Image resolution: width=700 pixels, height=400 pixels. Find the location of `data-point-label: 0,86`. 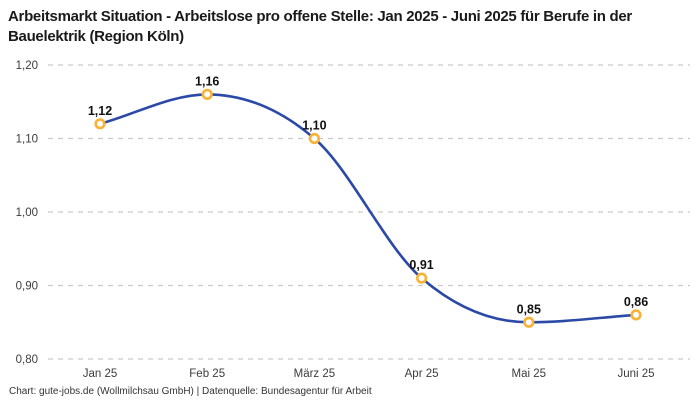

data-point-label: 0,86 is located at coordinates (636, 302).